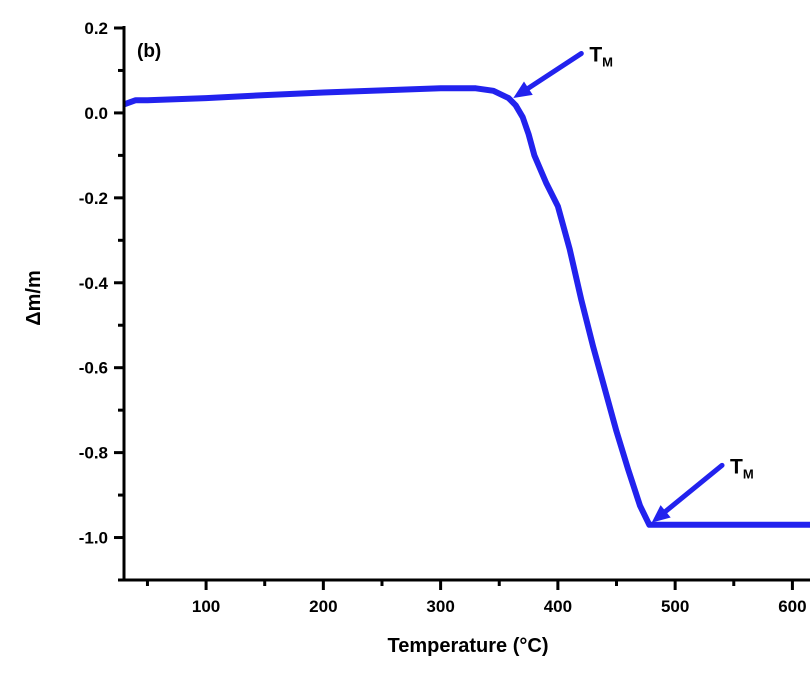 Image resolution: width=810 pixels, height=673 pixels. I want to click on x-tick-label: 600, so click(792, 606).